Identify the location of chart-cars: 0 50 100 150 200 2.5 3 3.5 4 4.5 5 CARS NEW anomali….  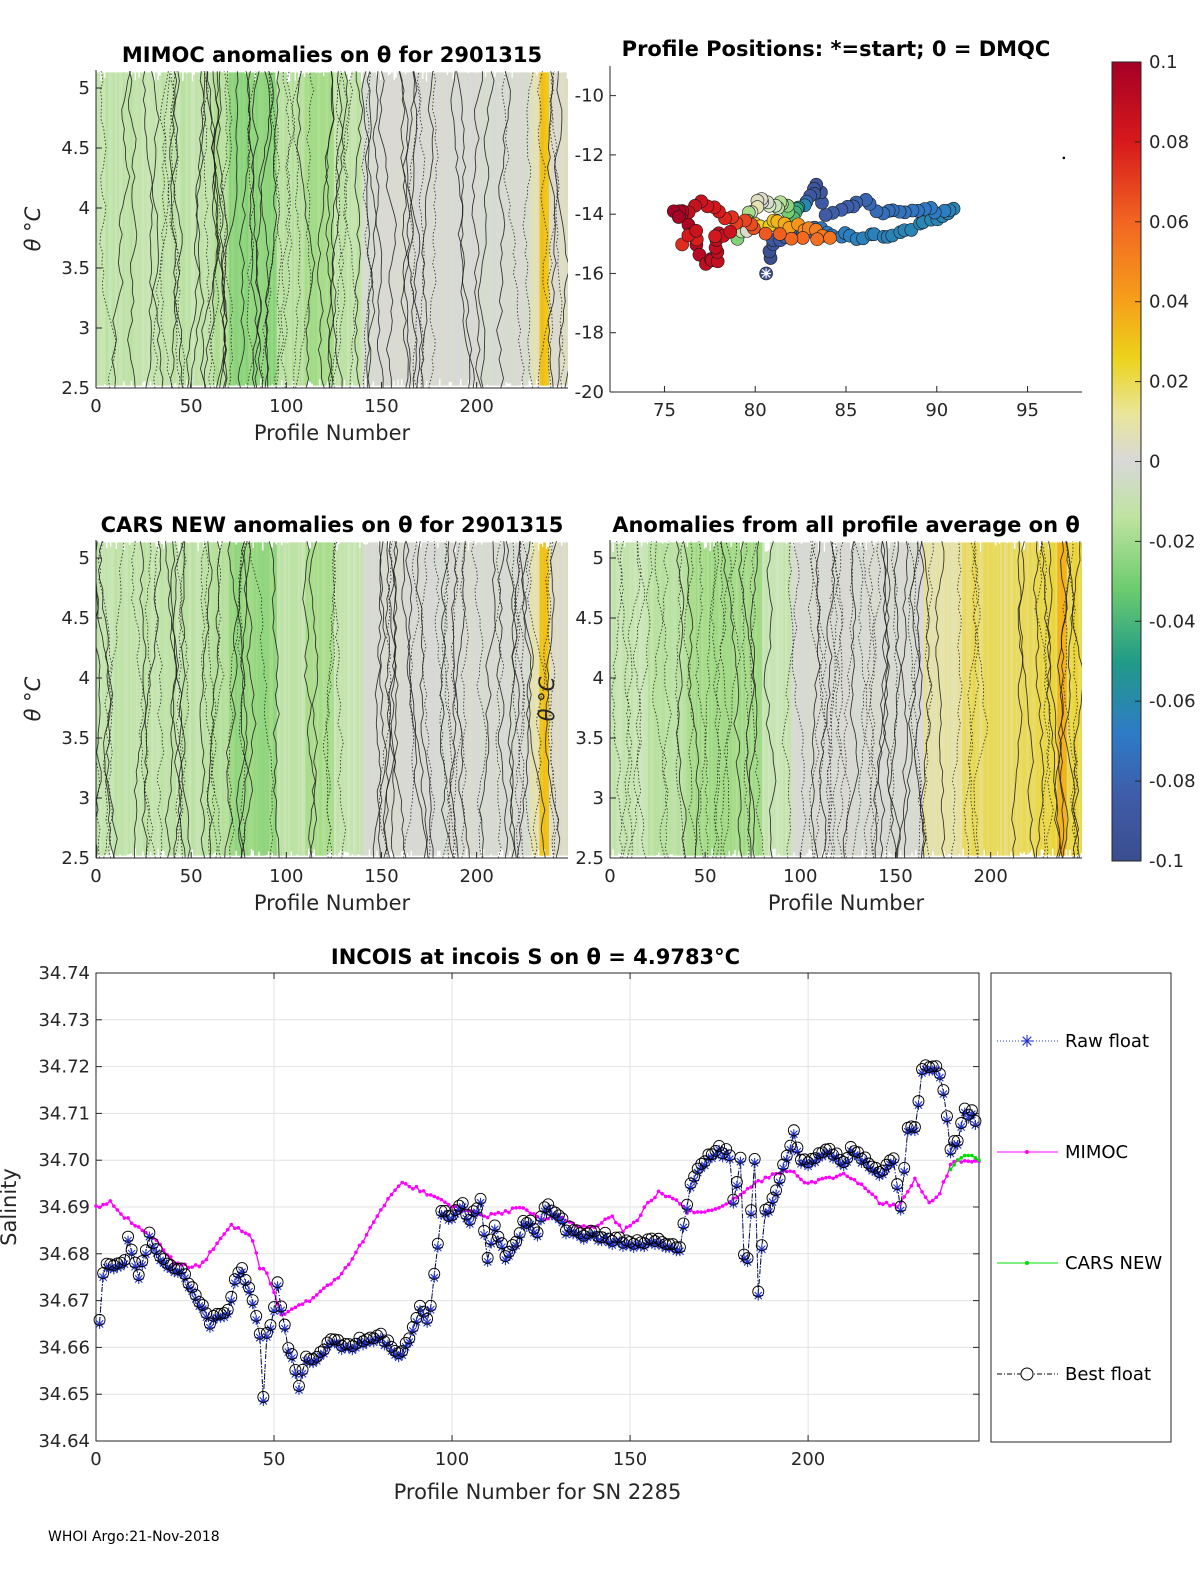
(294, 714).